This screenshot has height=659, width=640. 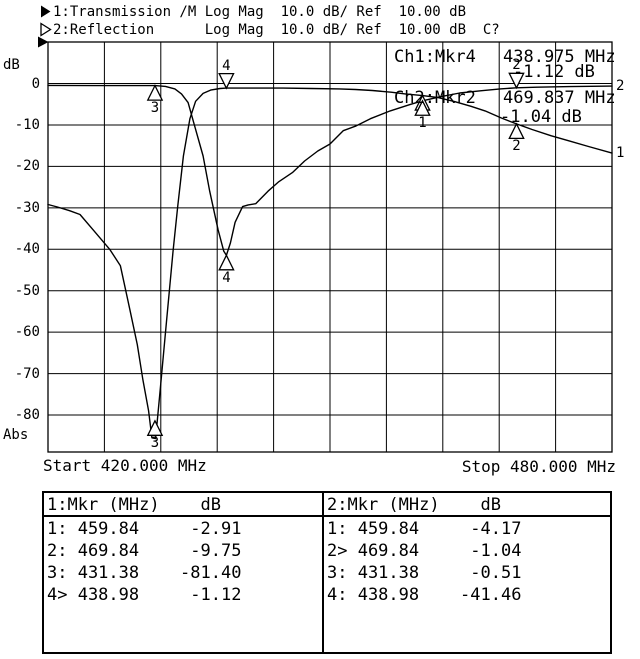 I want to click on marker-table-row: 2> 469.84 -1.04, so click(x=424, y=551).